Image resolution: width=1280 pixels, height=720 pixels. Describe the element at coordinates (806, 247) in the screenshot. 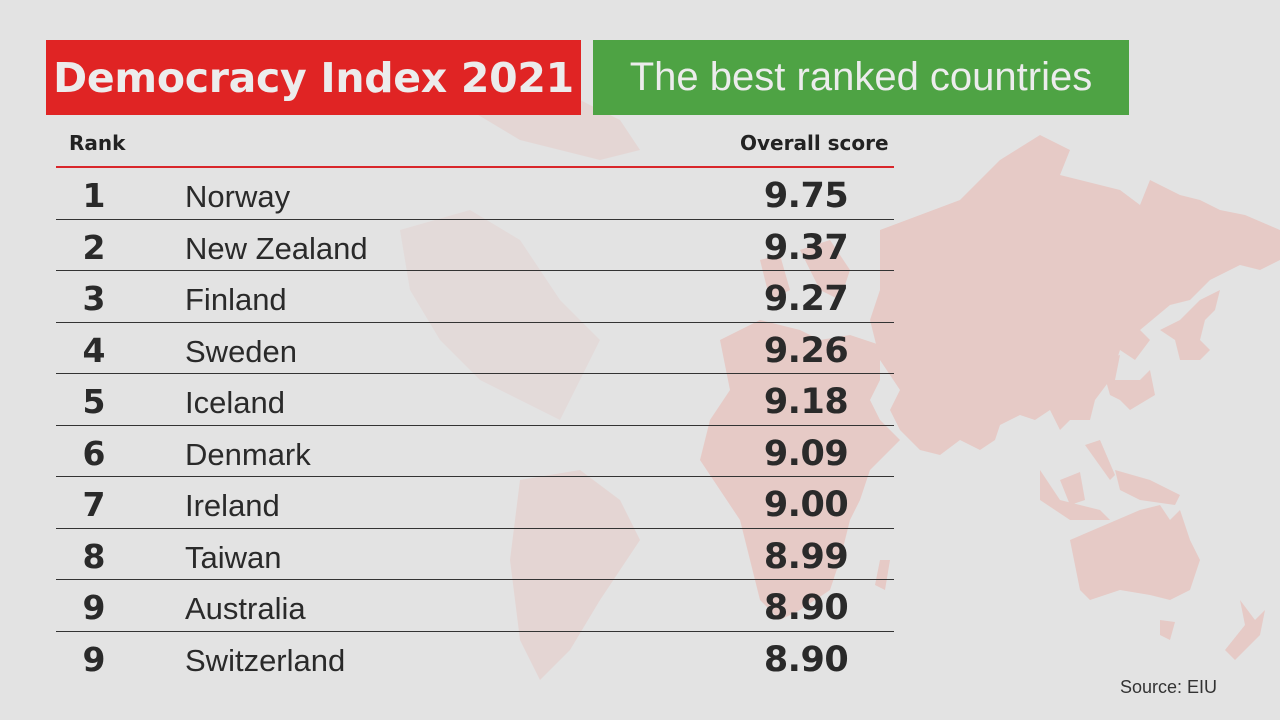

I see `score-cell: 9.37` at that location.